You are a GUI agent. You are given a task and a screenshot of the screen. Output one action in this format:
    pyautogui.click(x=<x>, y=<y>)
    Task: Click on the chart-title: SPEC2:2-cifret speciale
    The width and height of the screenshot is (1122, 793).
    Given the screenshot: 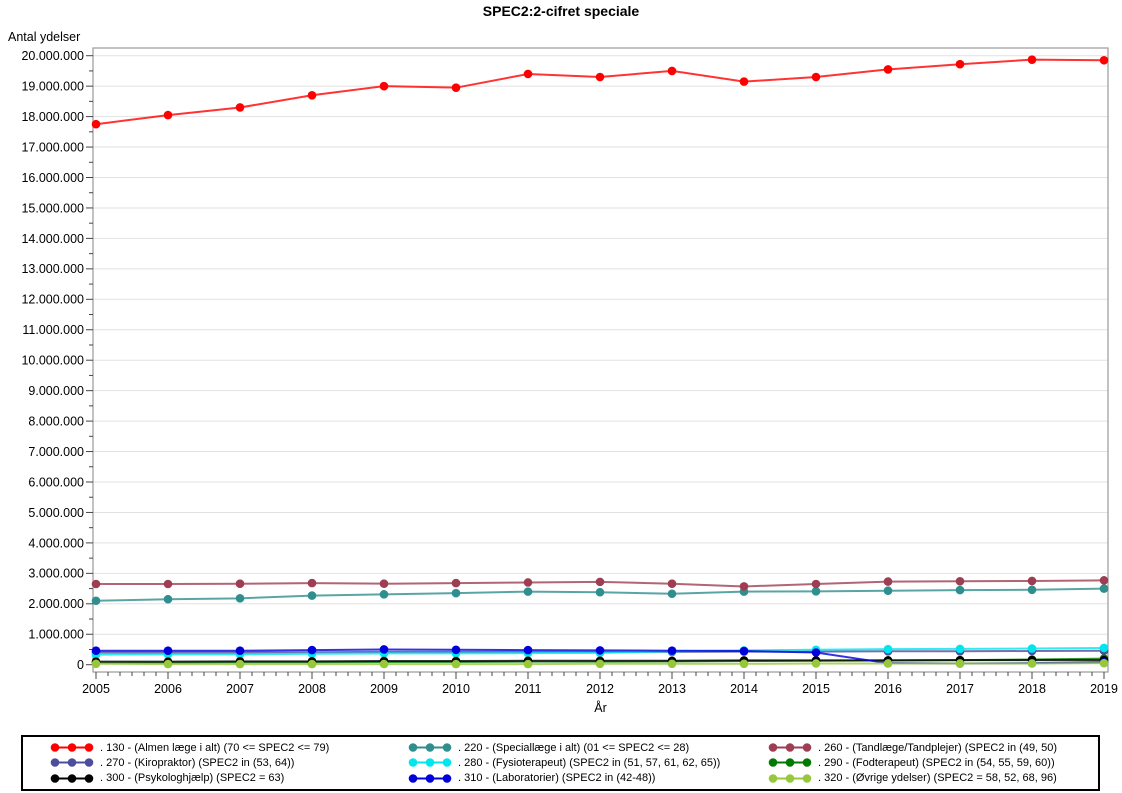 What is the action you would take?
    pyautogui.click(x=561, y=11)
    